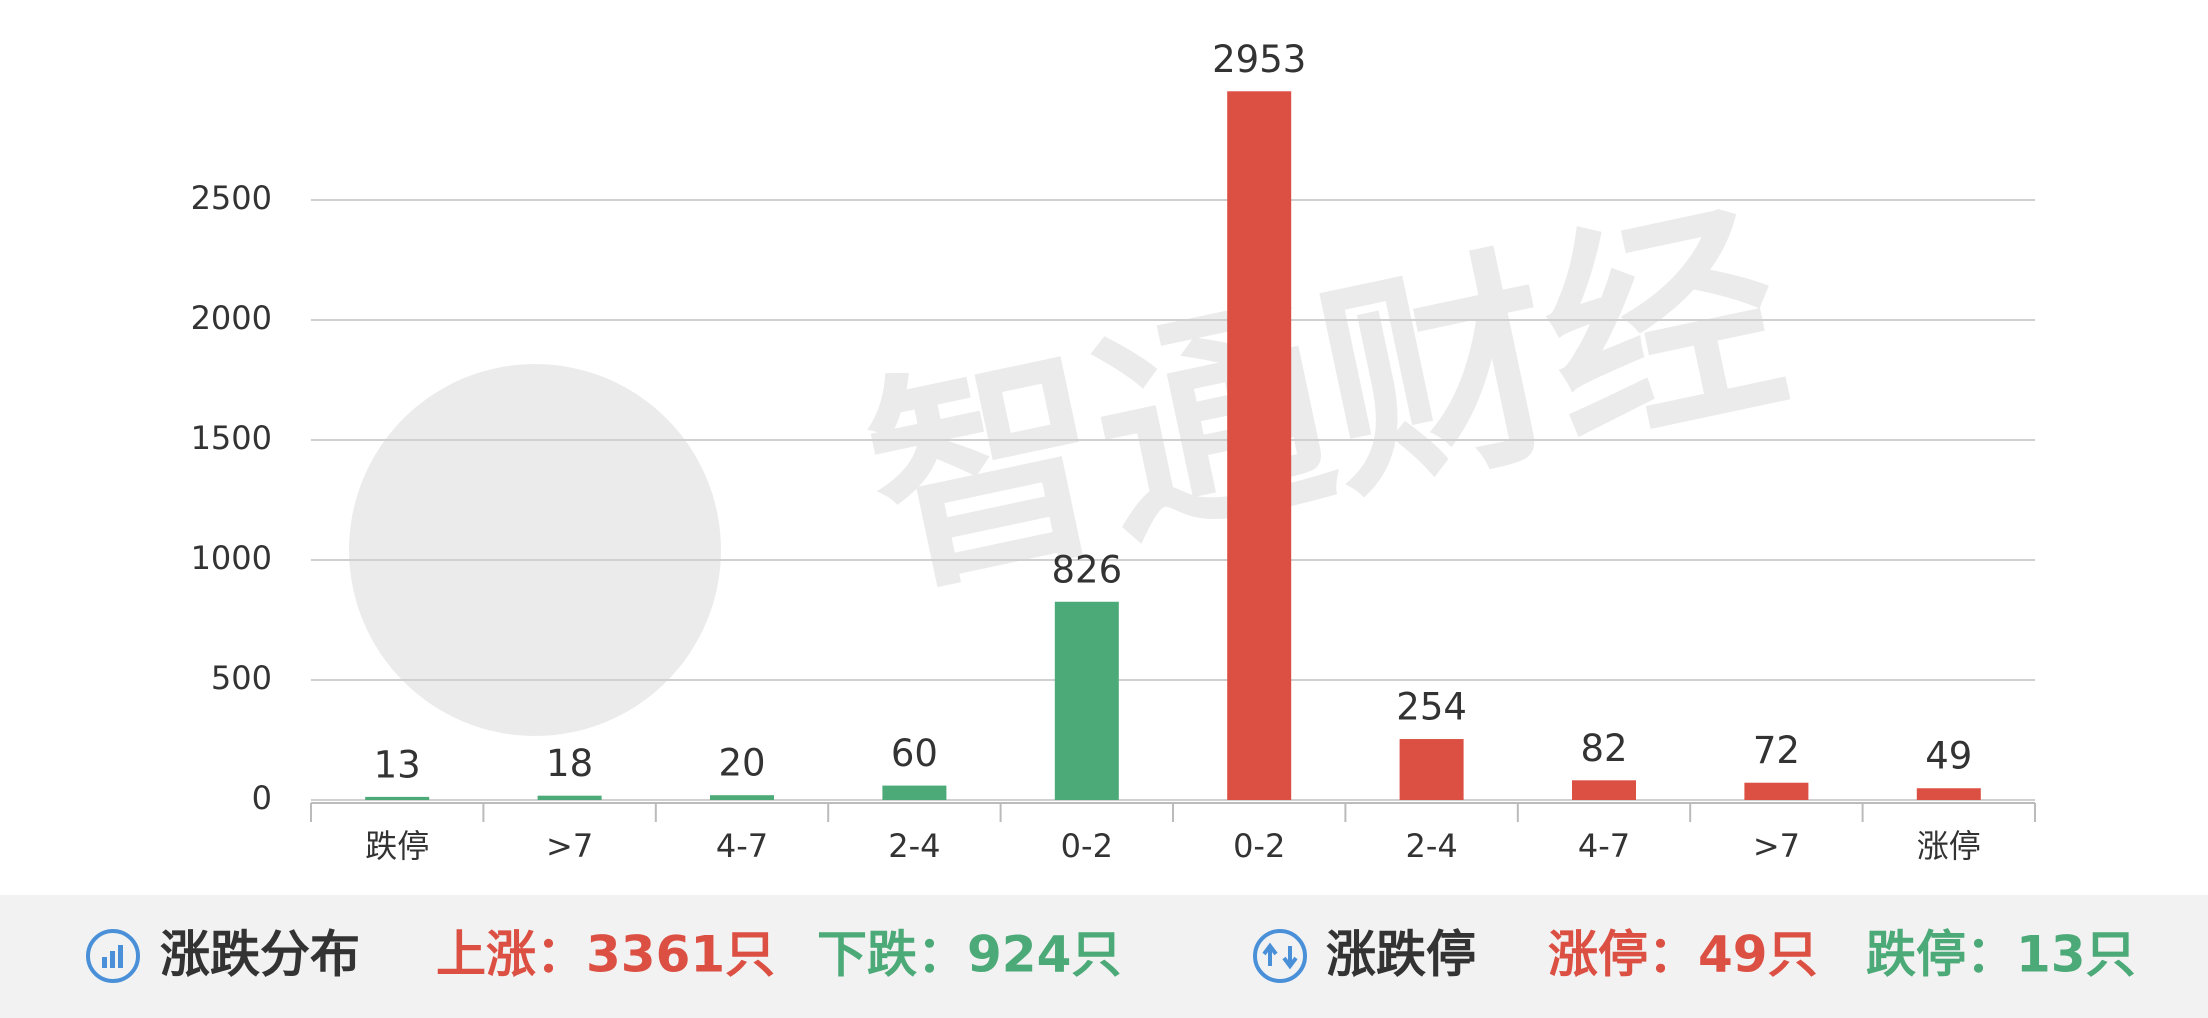 The height and width of the screenshot is (1018, 2208). I want to click on y-tick-label: 1500, so click(231, 438).